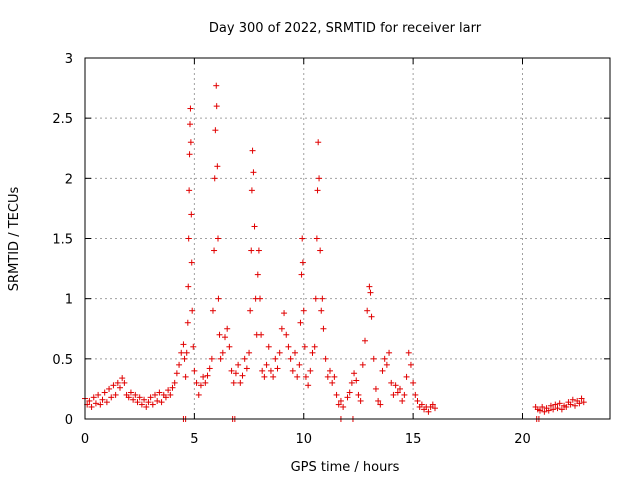  What do you see at coordinates (303, 439) in the screenshot?
I see `x-tick-label: 10` at bounding box center [303, 439].